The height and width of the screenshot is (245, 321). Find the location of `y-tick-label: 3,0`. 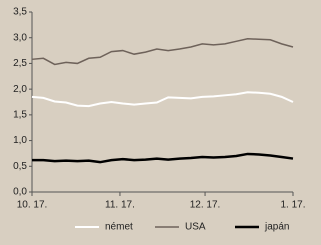

y-tick-label: 3,0 is located at coordinates (20, 37).